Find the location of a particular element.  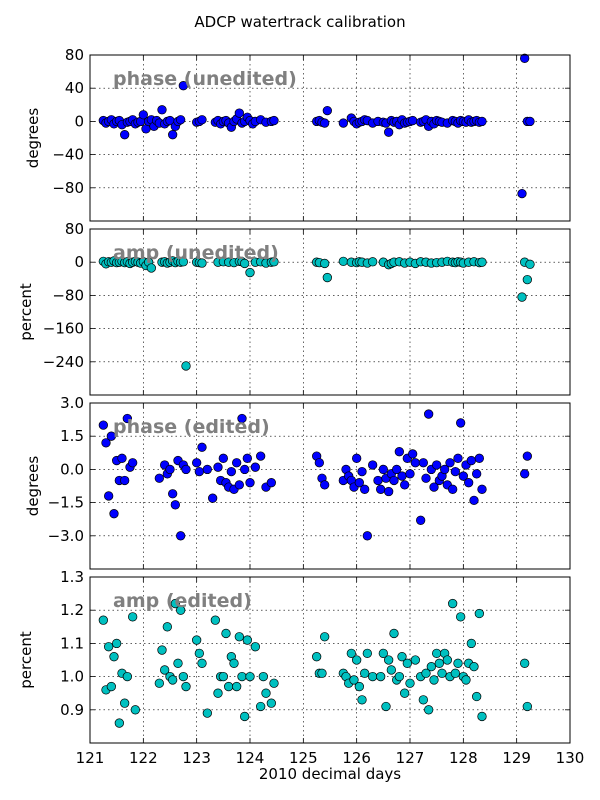

y-tick-label: 0 is located at coordinates (79, 262).